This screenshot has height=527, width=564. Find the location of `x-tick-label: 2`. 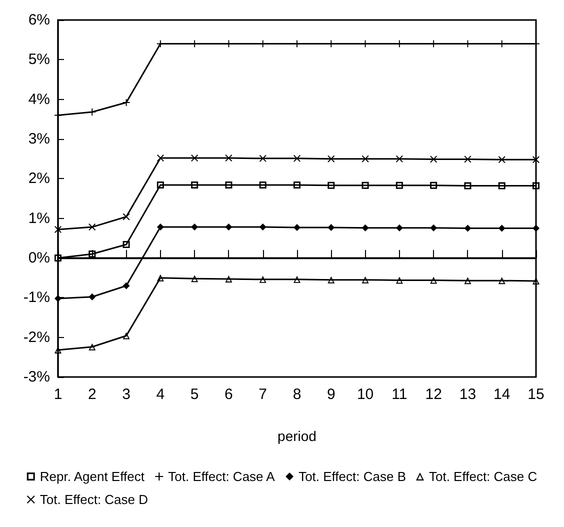

x-tick-label: 2 is located at coordinates (92, 394).